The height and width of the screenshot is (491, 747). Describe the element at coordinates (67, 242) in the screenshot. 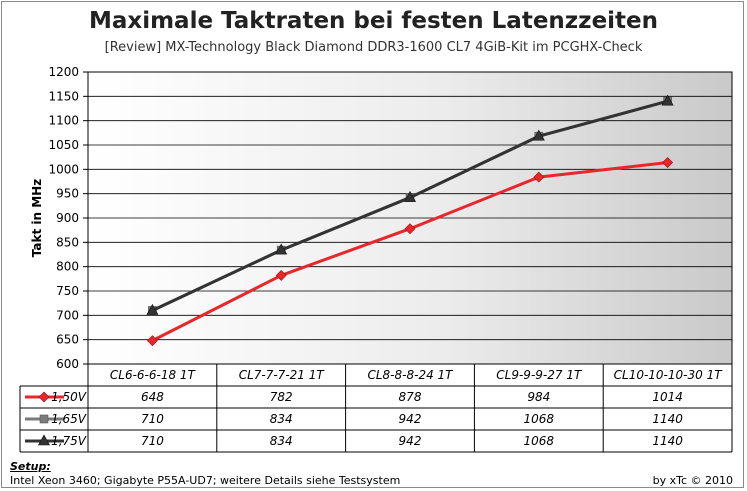

I see `y-tick-label: 850` at that location.